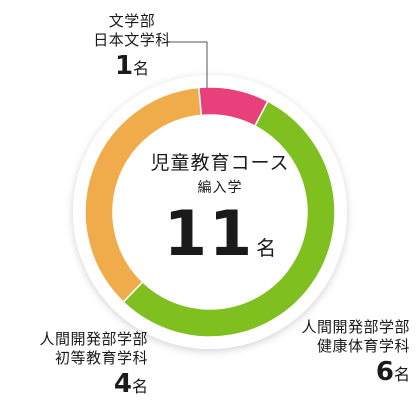 The image size is (420, 420). Describe the element at coordinates (220, 188) in the screenshot. I see `center-subtitle: 編入学` at that location.